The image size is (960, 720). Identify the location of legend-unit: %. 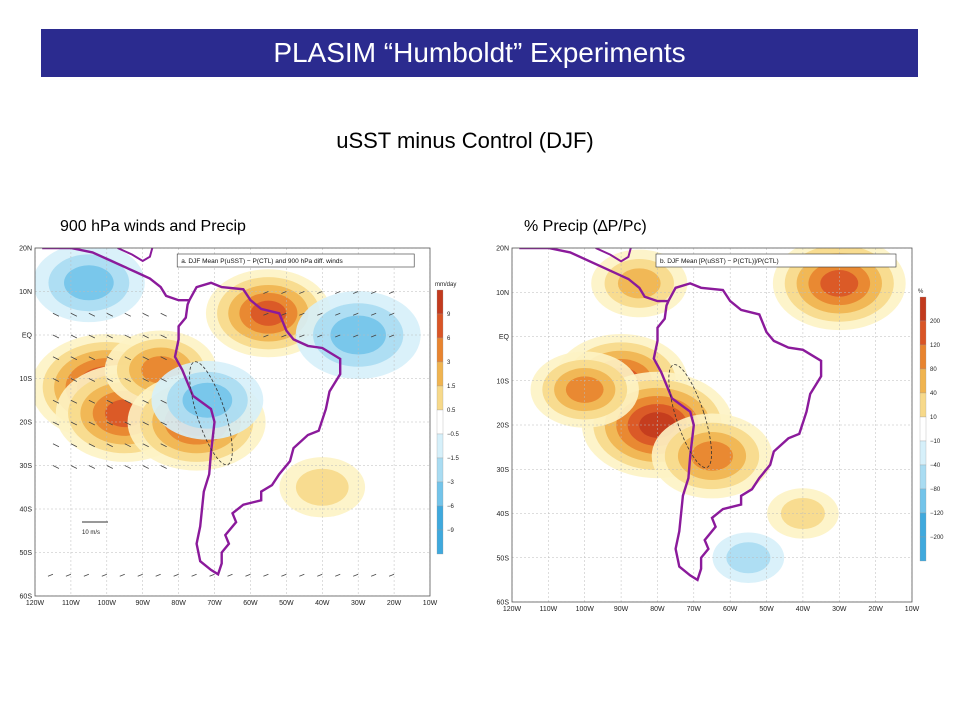
(921, 292).